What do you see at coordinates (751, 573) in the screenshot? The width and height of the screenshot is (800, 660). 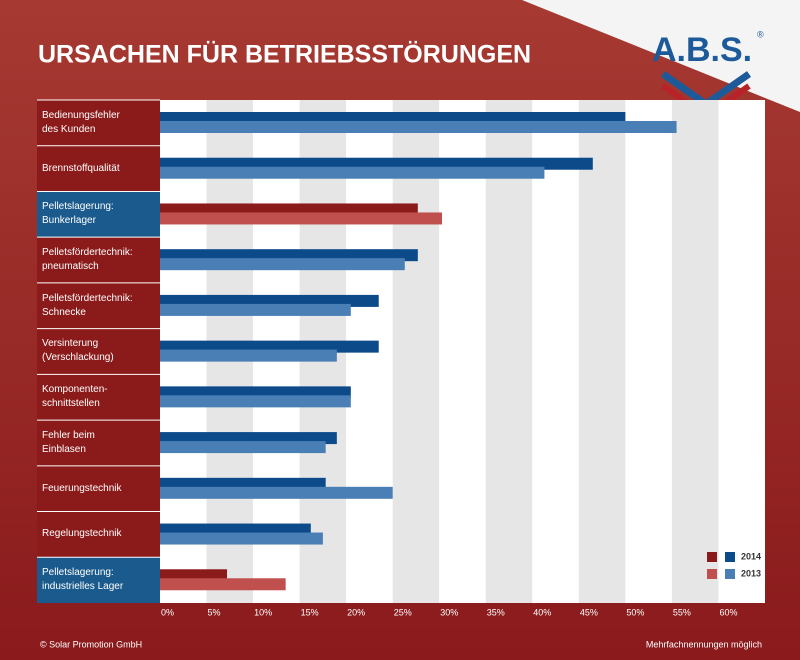 I see `legend-label: 2013` at bounding box center [751, 573].